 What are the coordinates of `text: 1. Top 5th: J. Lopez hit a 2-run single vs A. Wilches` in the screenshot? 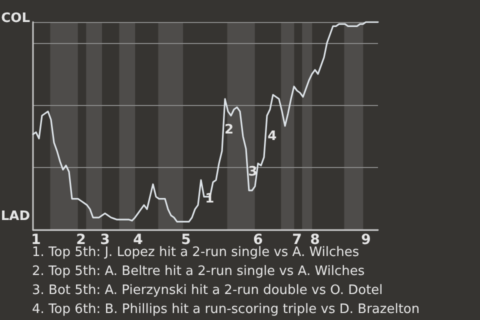 It's located at (196, 252).